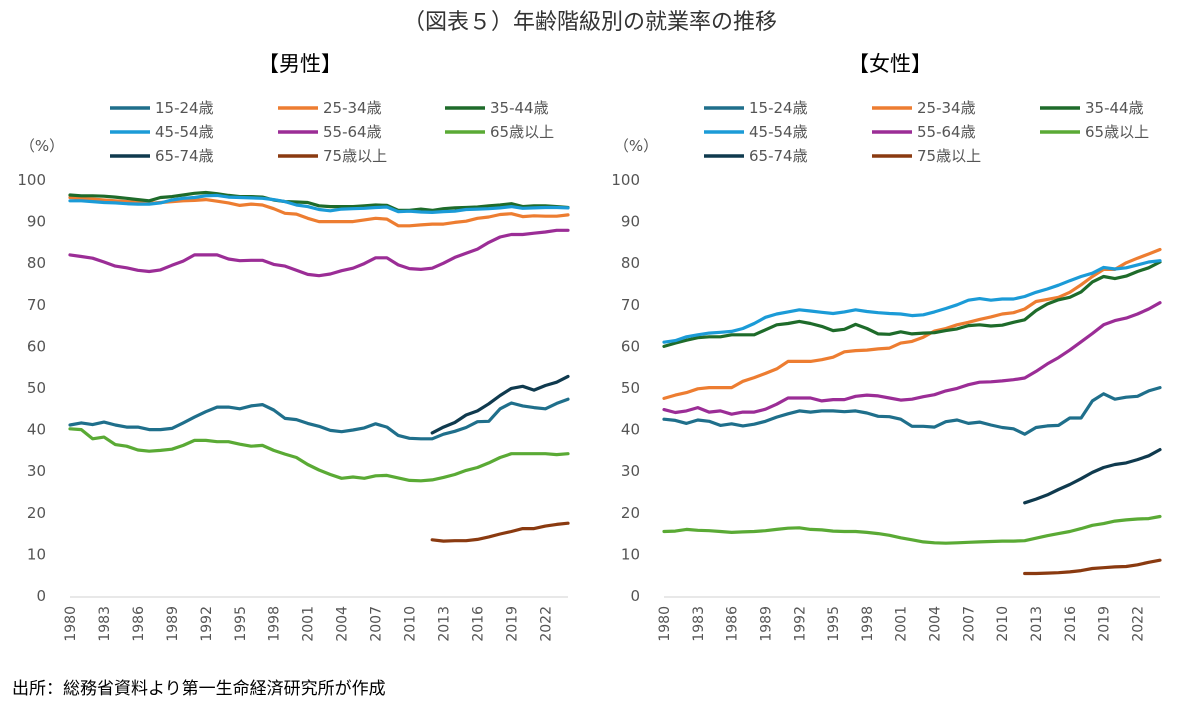 Image resolution: width=1180 pixels, height=707 pixels. What do you see at coordinates (300, 64) in the screenshot?
I see `male-panel-title: 【男性】` at bounding box center [300, 64].